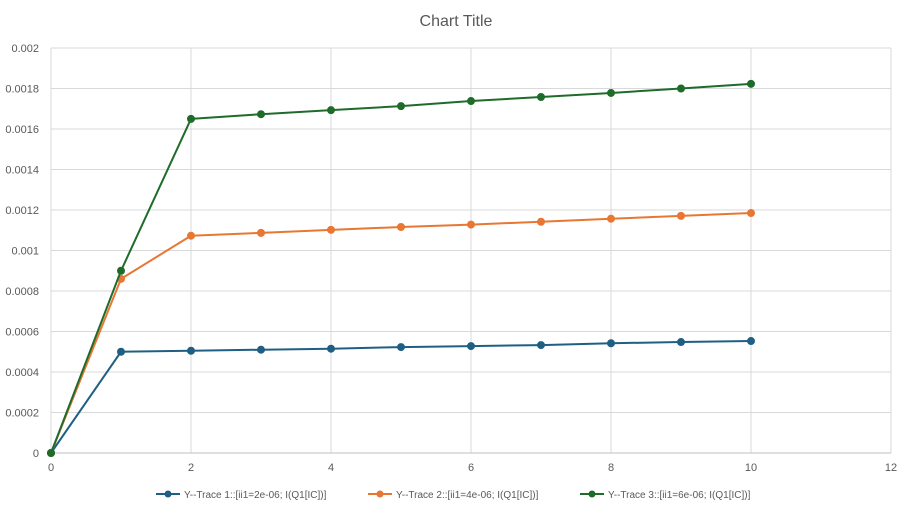 The width and height of the screenshot is (911, 514). I want to click on x-tick-label: 8, so click(611, 468).